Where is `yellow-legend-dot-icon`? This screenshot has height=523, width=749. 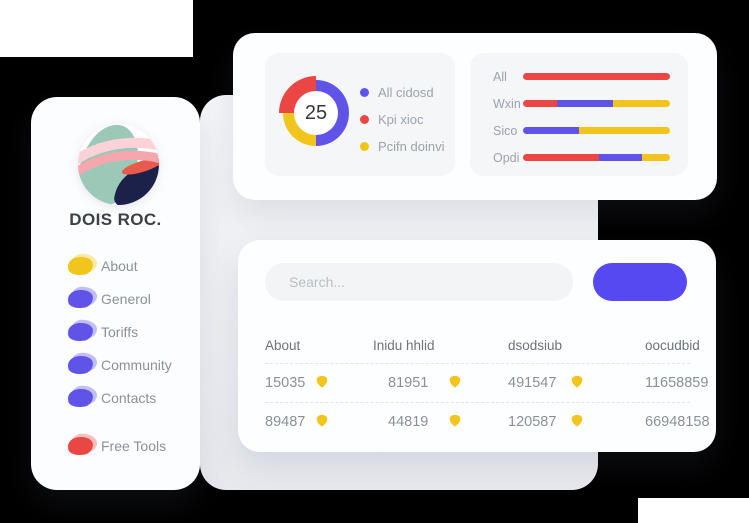 yellow-legend-dot-icon is located at coordinates (364, 146).